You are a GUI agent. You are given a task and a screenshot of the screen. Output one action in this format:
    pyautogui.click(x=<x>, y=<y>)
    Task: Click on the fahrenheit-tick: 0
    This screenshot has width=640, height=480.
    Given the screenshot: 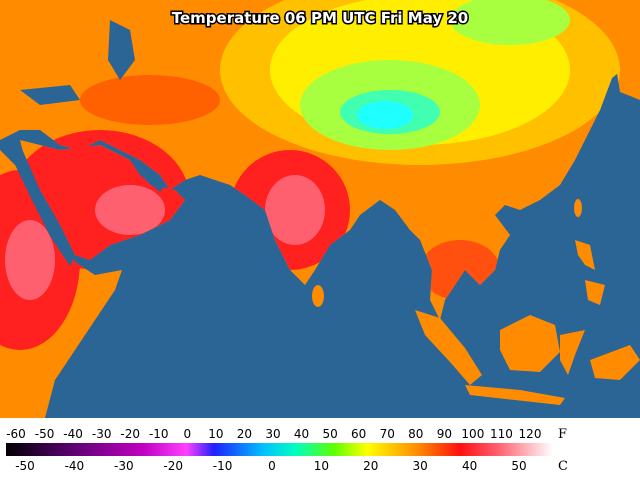 What is the action you would take?
    pyautogui.click(x=188, y=434)
    